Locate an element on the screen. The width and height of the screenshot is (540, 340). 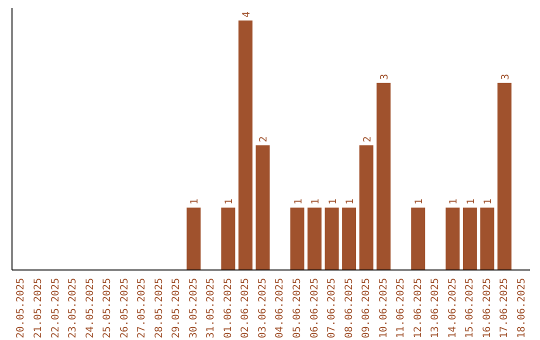
x-tick-label: 21.05.2025 is located at coordinates (38, 308).